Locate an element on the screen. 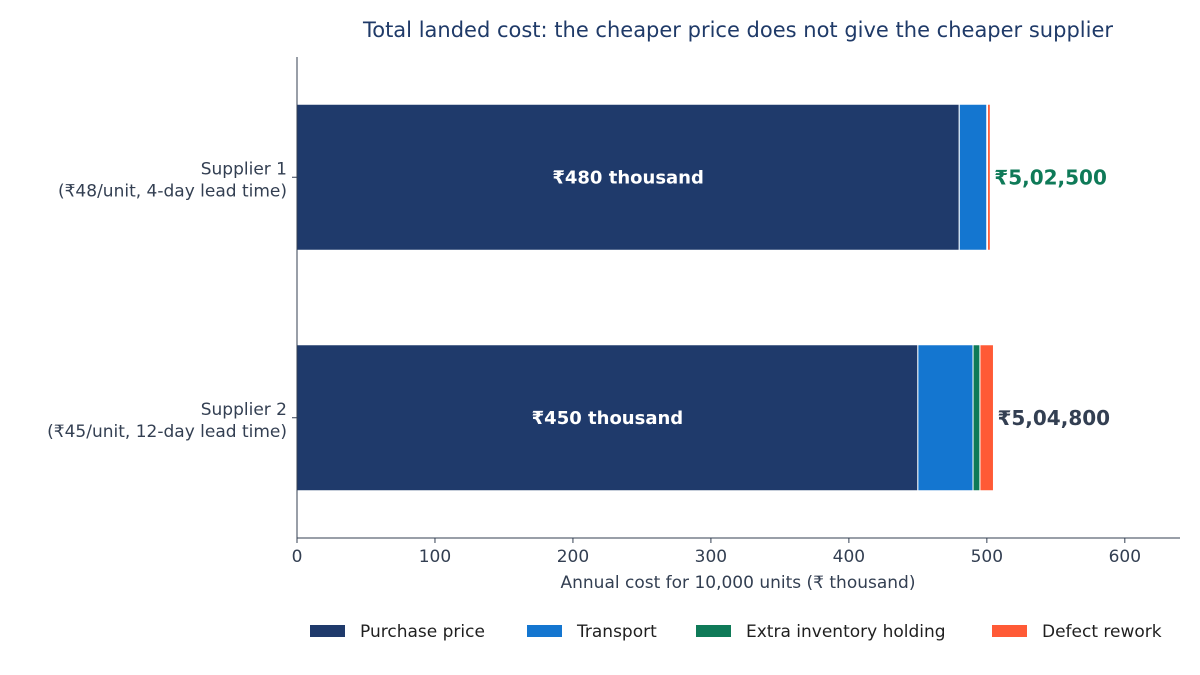 The width and height of the screenshot is (1200, 675). x-tick-label-100: 100 is located at coordinates (435, 557).